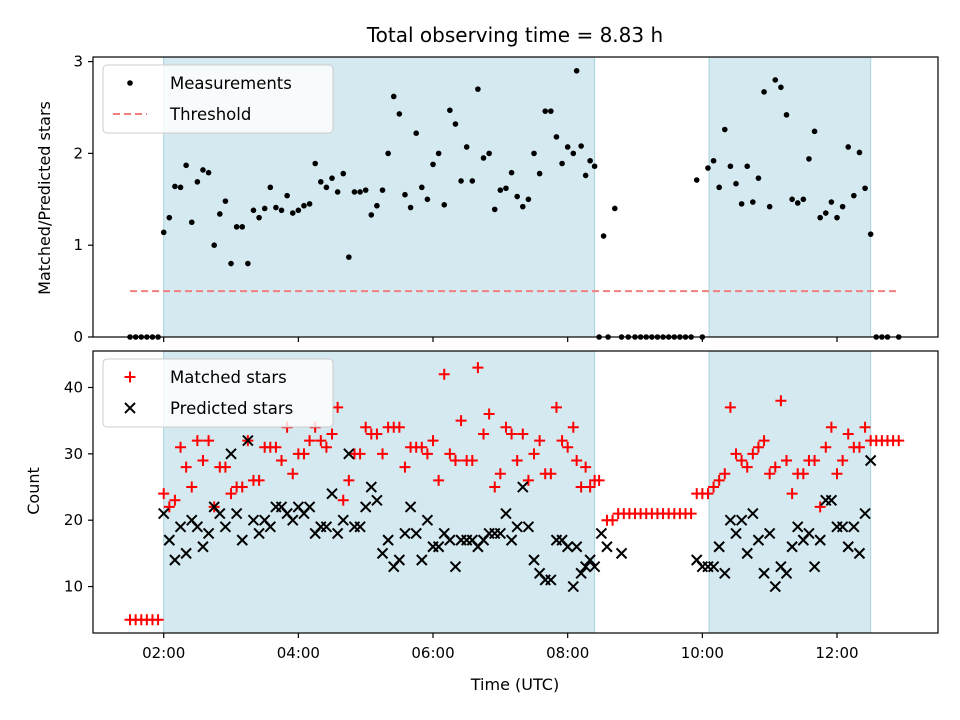  What do you see at coordinates (73, 387) in the screenshot?
I see `bottom-y-tick-label: 40` at bounding box center [73, 387].